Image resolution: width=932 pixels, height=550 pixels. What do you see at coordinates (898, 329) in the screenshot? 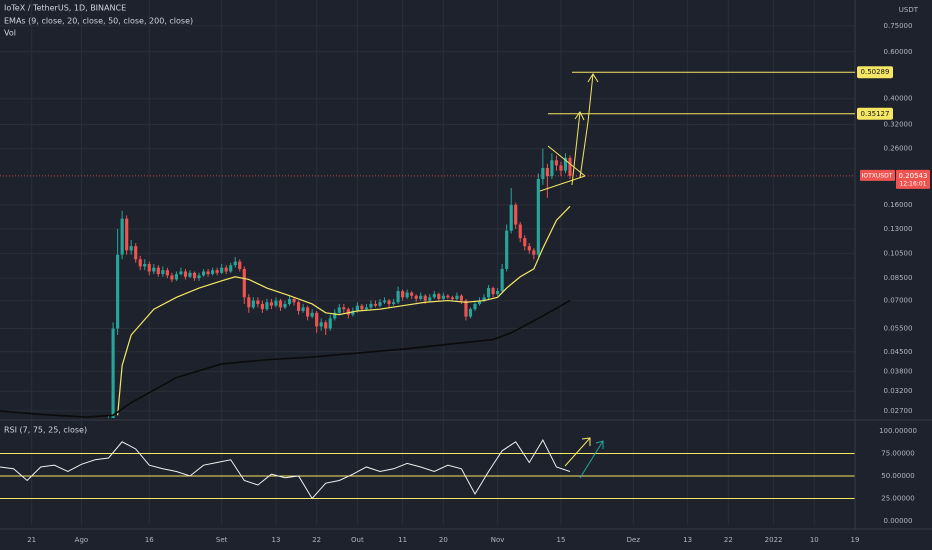
I see `y-tick-label: 0.05500` at bounding box center [898, 329].